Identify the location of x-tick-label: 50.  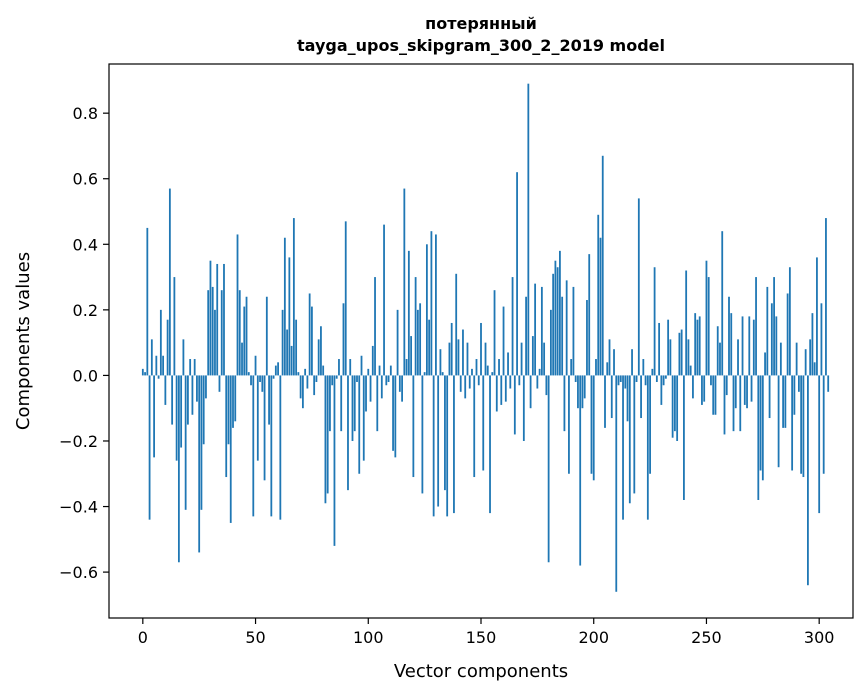
(255, 637).